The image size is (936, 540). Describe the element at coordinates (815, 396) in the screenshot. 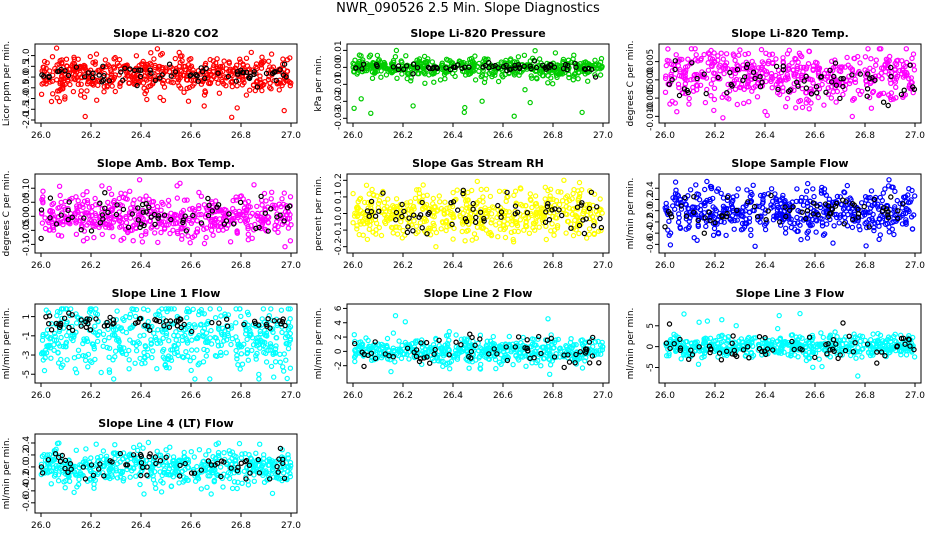

I see `x-tick-label: 26.6` at that location.